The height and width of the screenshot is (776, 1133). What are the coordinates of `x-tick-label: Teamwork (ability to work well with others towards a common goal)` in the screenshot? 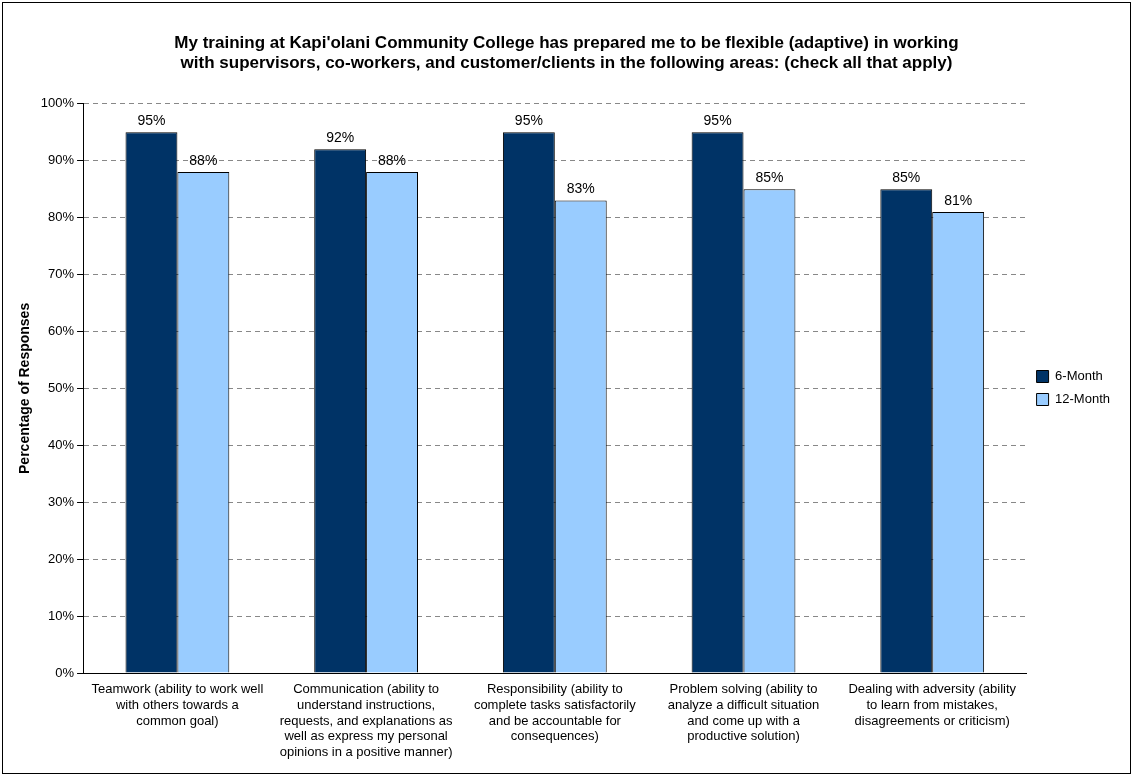 It's located at (177, 704).